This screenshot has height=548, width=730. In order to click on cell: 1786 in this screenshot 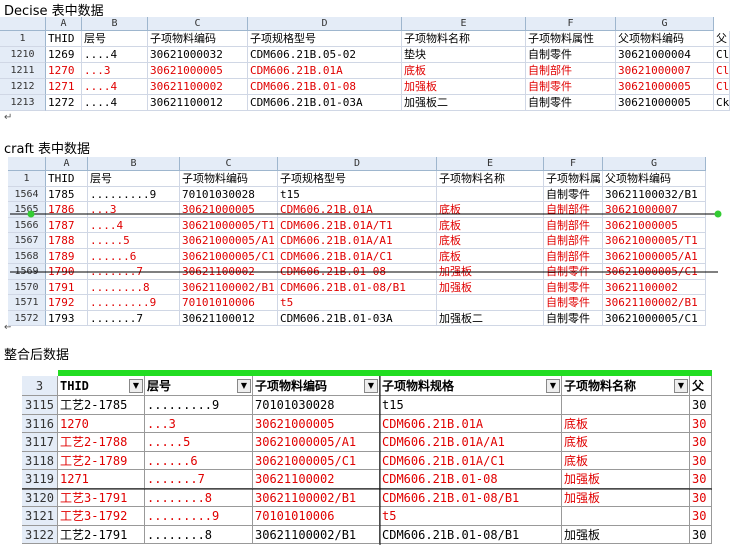, I will do `click(67, 210)`.